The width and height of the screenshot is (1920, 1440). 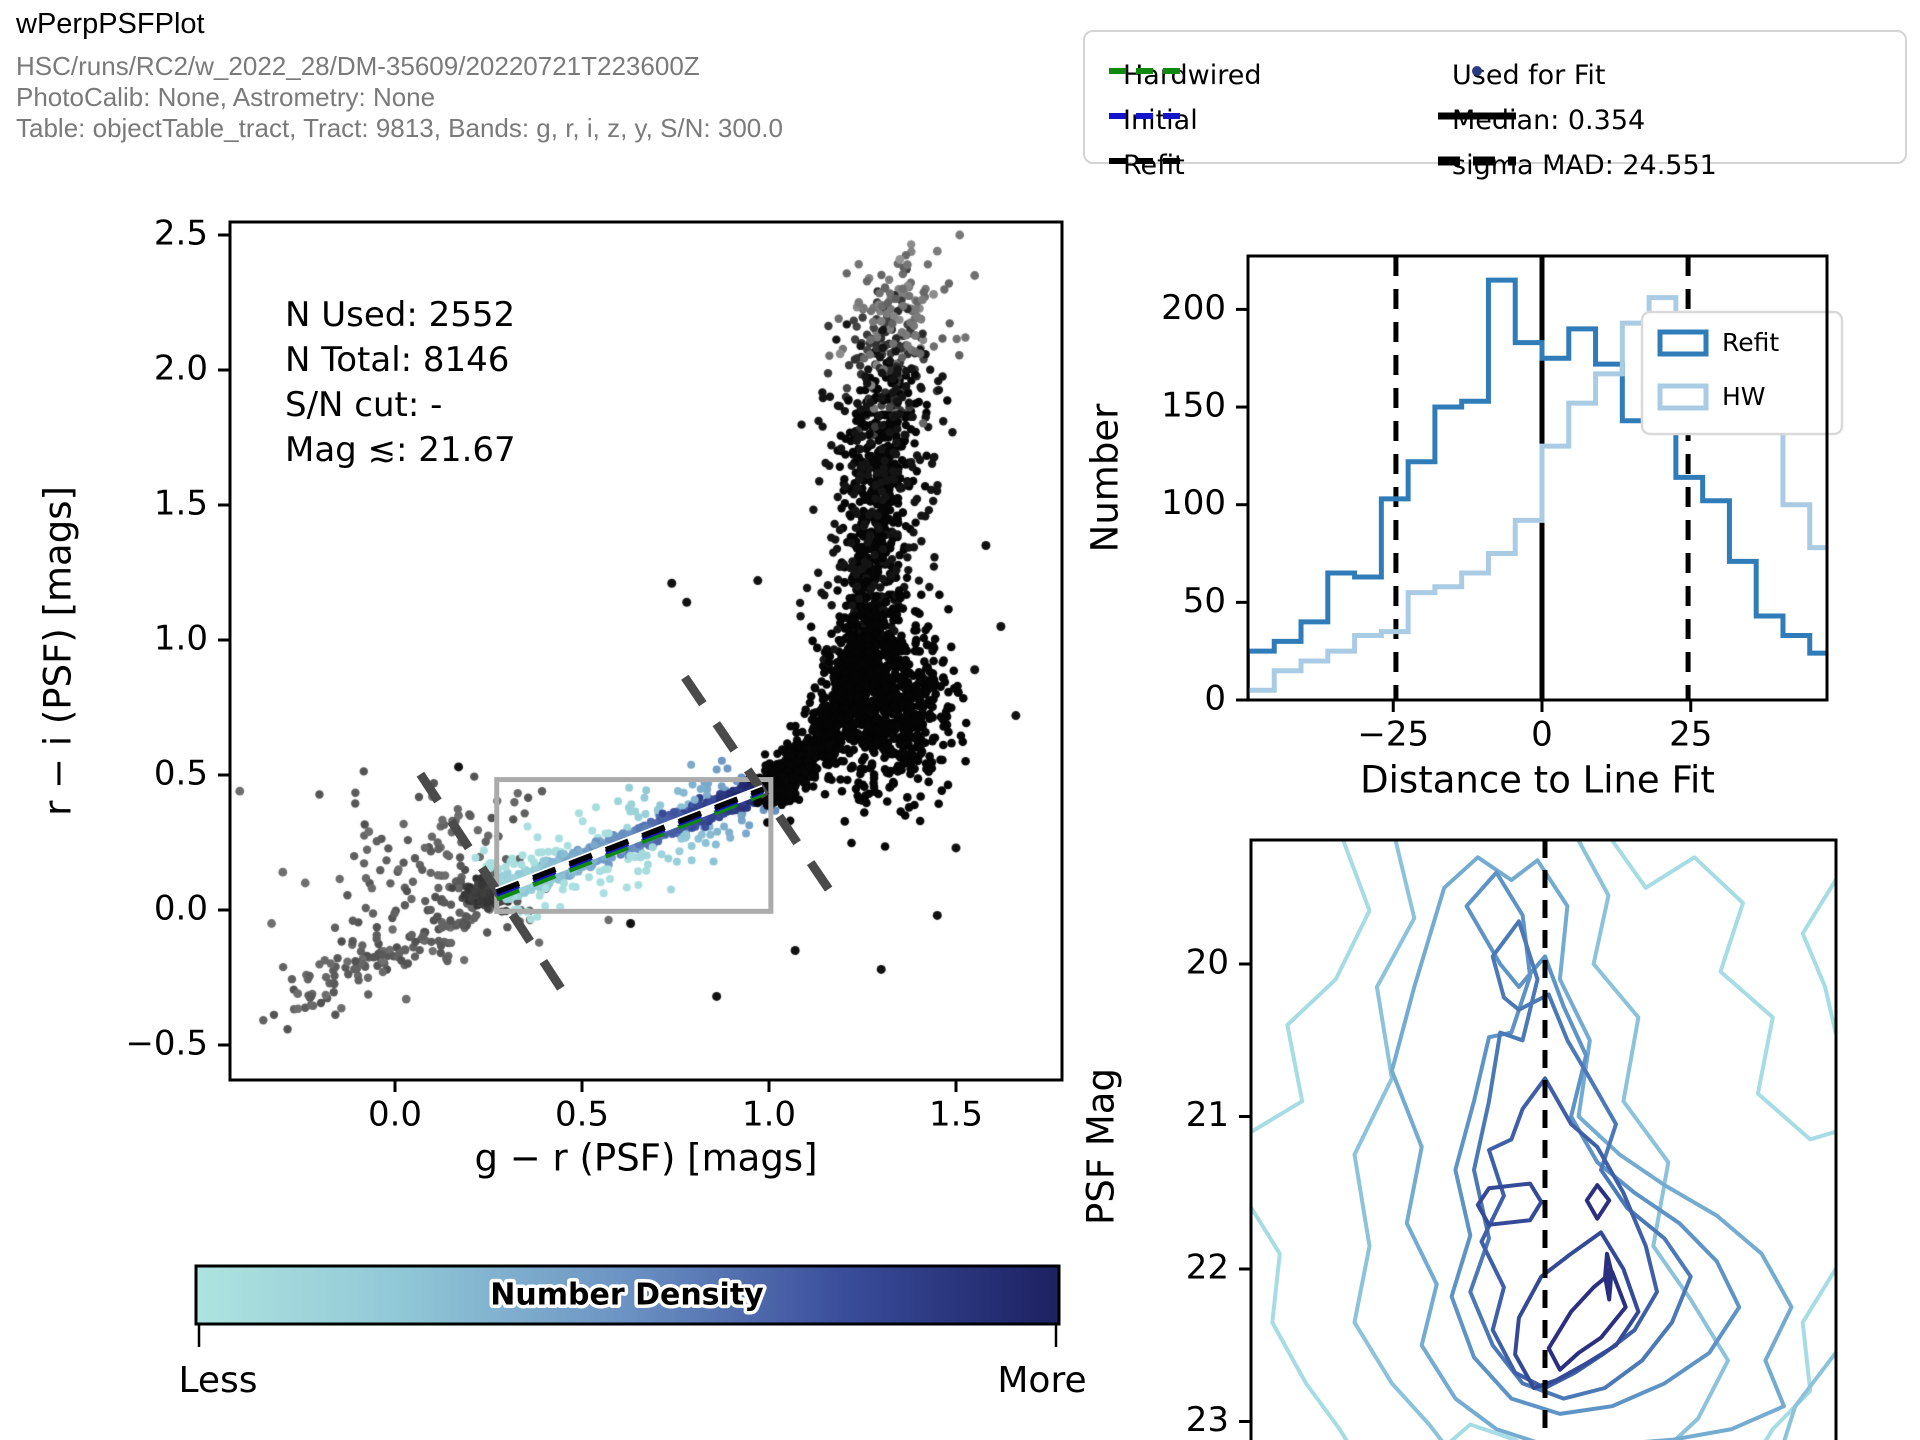 What do you see at coordinates (1690, 735) in the screenshot?
I see `svg-text: 25` at bounding box center [1690, 735].